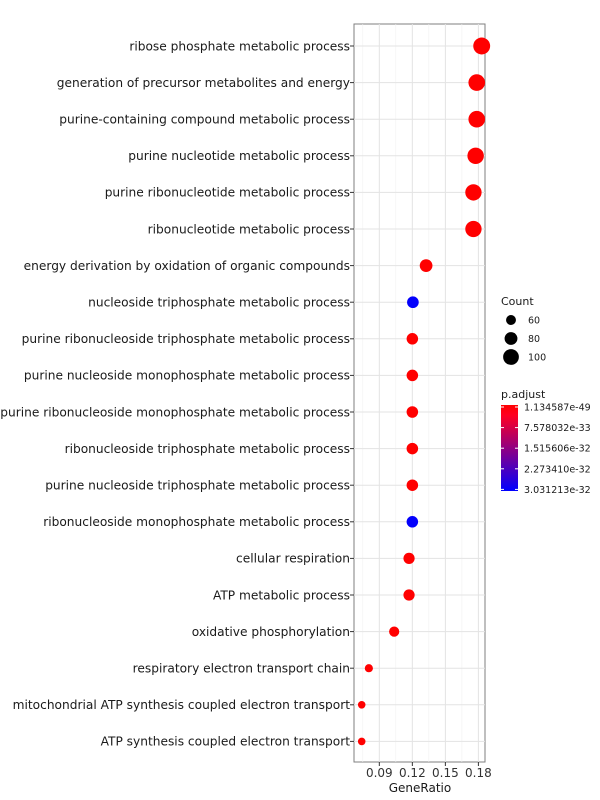  Describe the element at coordinates (281, 595) in the screenshot. I see `y-tick-label: ATP metabolic process` at that location.